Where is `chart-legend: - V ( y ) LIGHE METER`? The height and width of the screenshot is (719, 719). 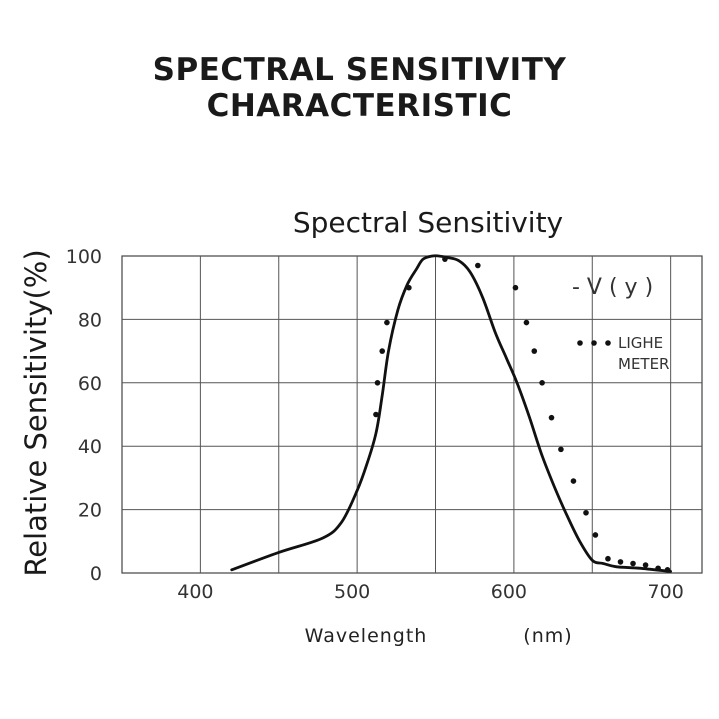
chart-legend: - V ( y ) LIGHE METER is located at coordinates (620, 324).